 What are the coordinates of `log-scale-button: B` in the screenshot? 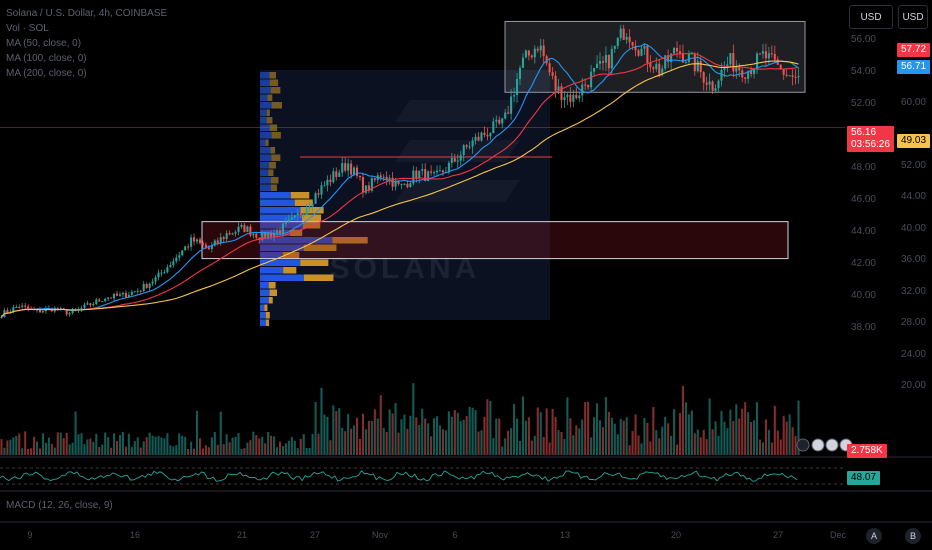 It's located at (913, 536).